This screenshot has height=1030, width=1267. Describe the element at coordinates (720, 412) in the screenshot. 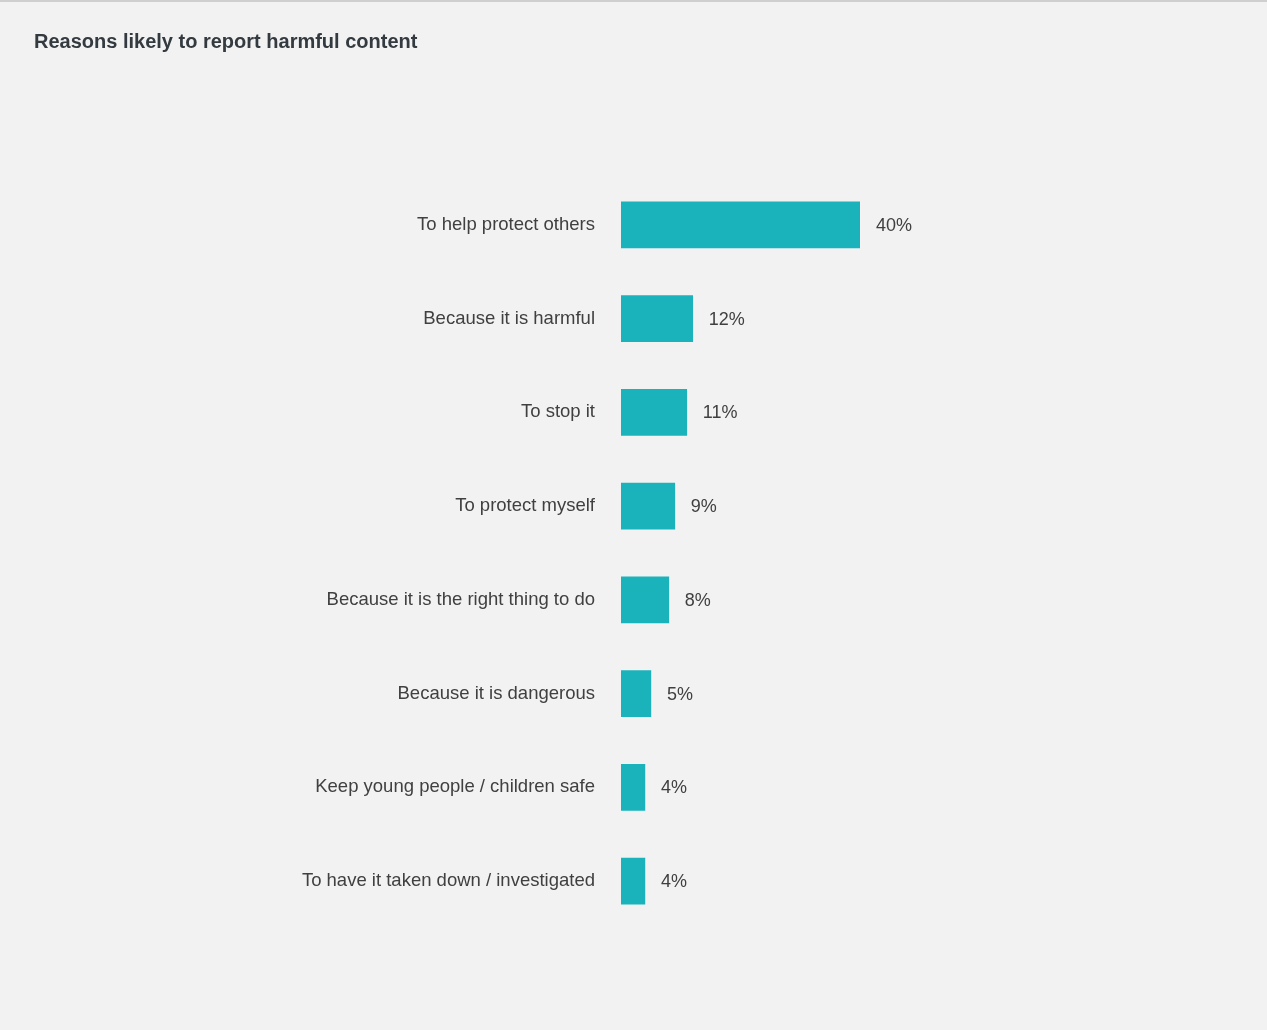

I see `data-label: 11%` at that location.